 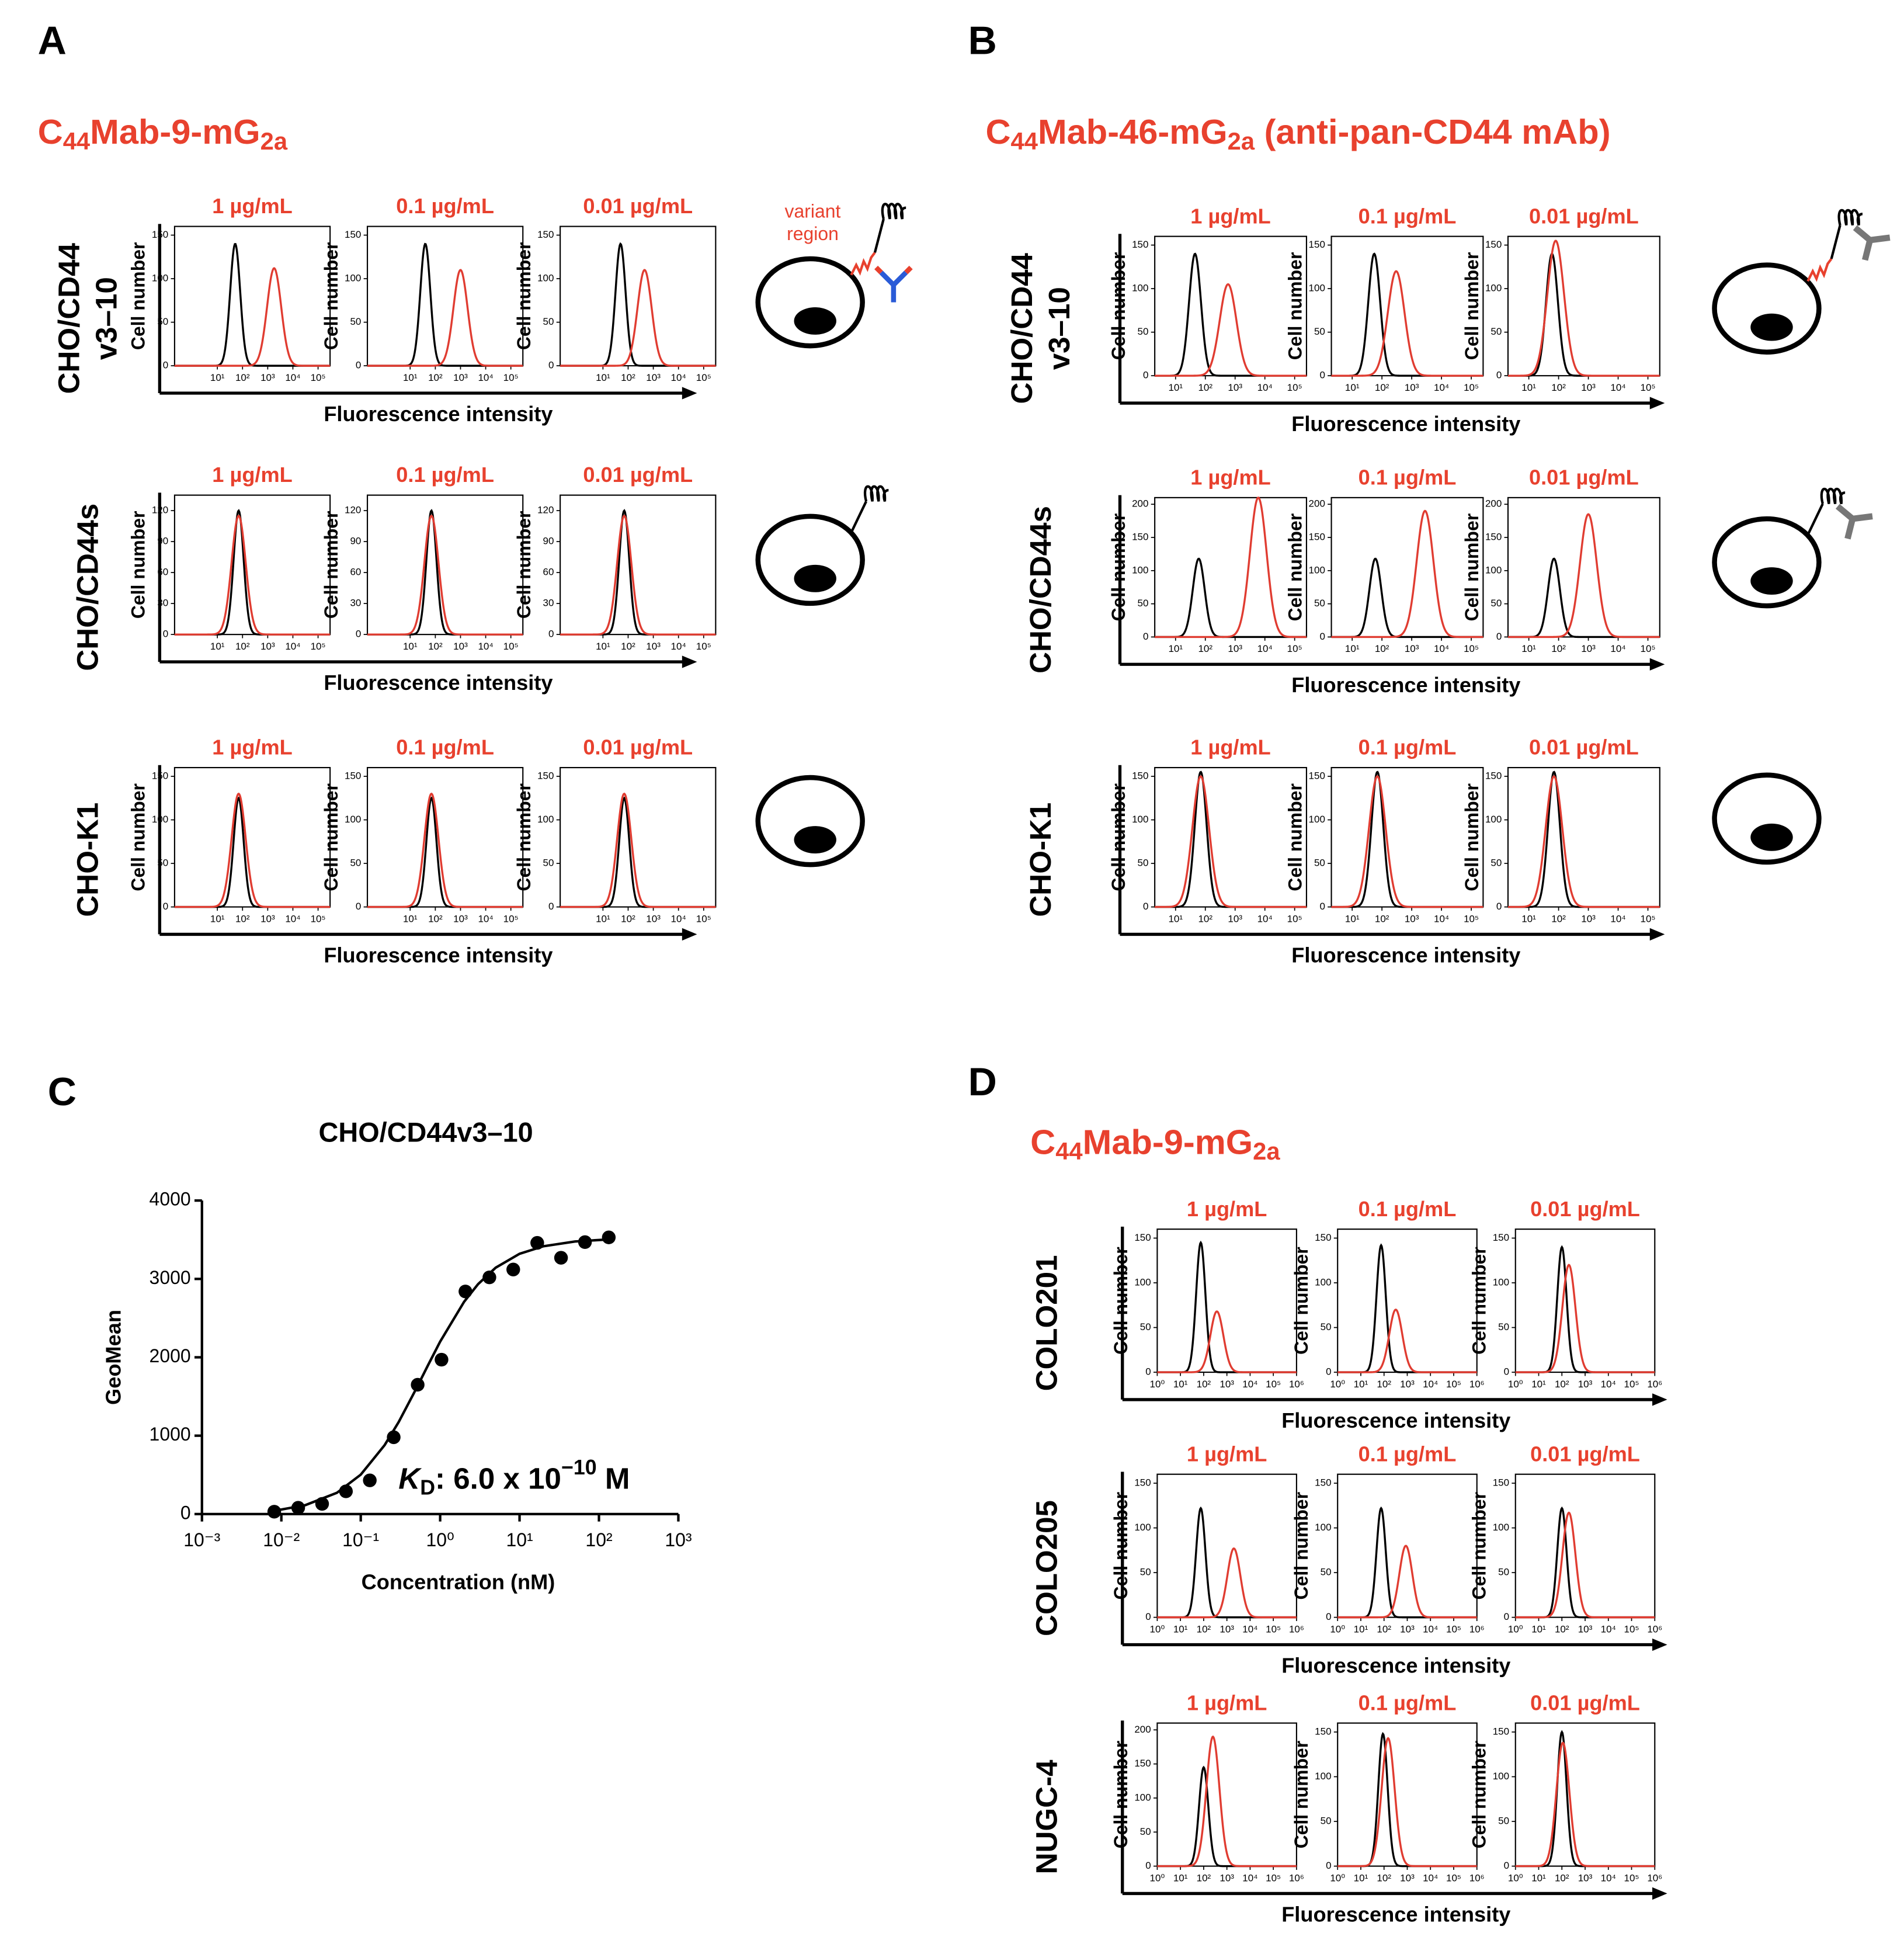 What do you see at coordinates (998, 131) in the screenshot?
I see `title-text: C` at bounding box center [998, 131].